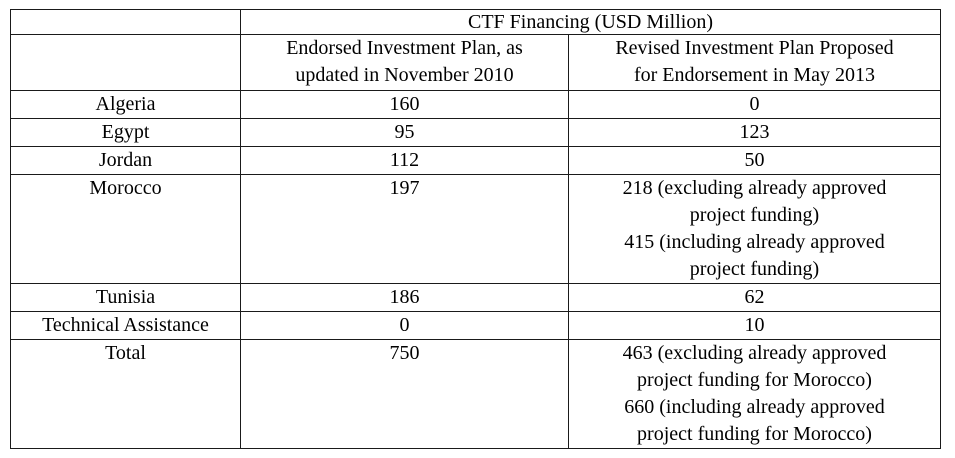  What do you see at coordinates (404, 104) in the screenshot?
I see `endorsed-value: 160` at bounding box center [404, 104].